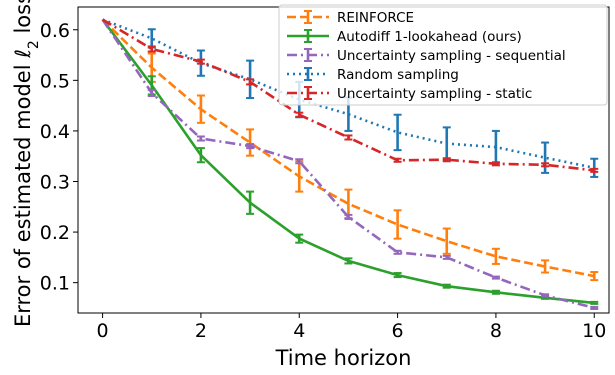 This screenshot has width=615, height=375. I want to click on x-tick-label: 6, so click(398, 331).